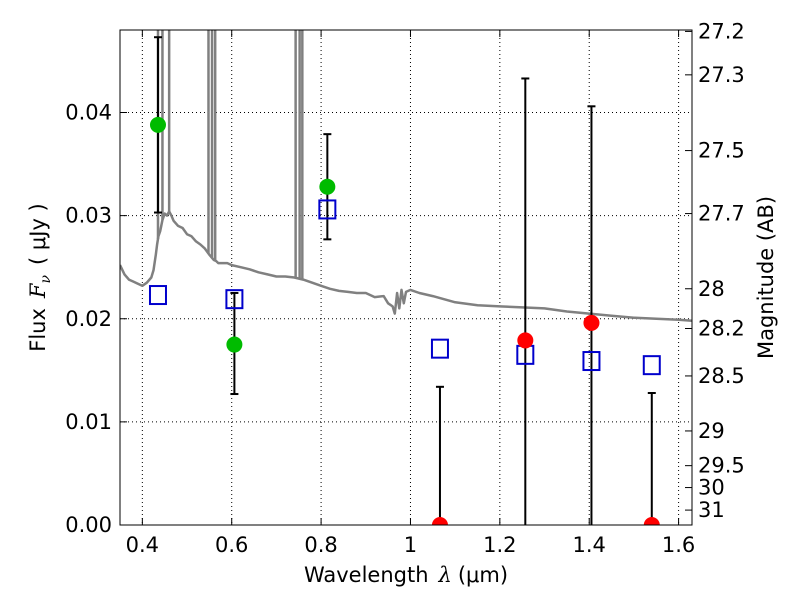  What do you see at coordinates (589, 545) in the screenshot?
I see `x-tick-label: 1.4` at bounding box center [589, 545].